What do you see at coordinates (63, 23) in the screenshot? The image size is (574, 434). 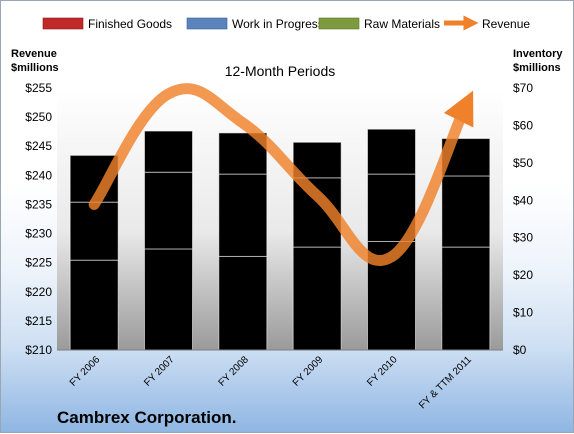 I see `legend-swatch-finished-goods` at bounding box center [63, 23].